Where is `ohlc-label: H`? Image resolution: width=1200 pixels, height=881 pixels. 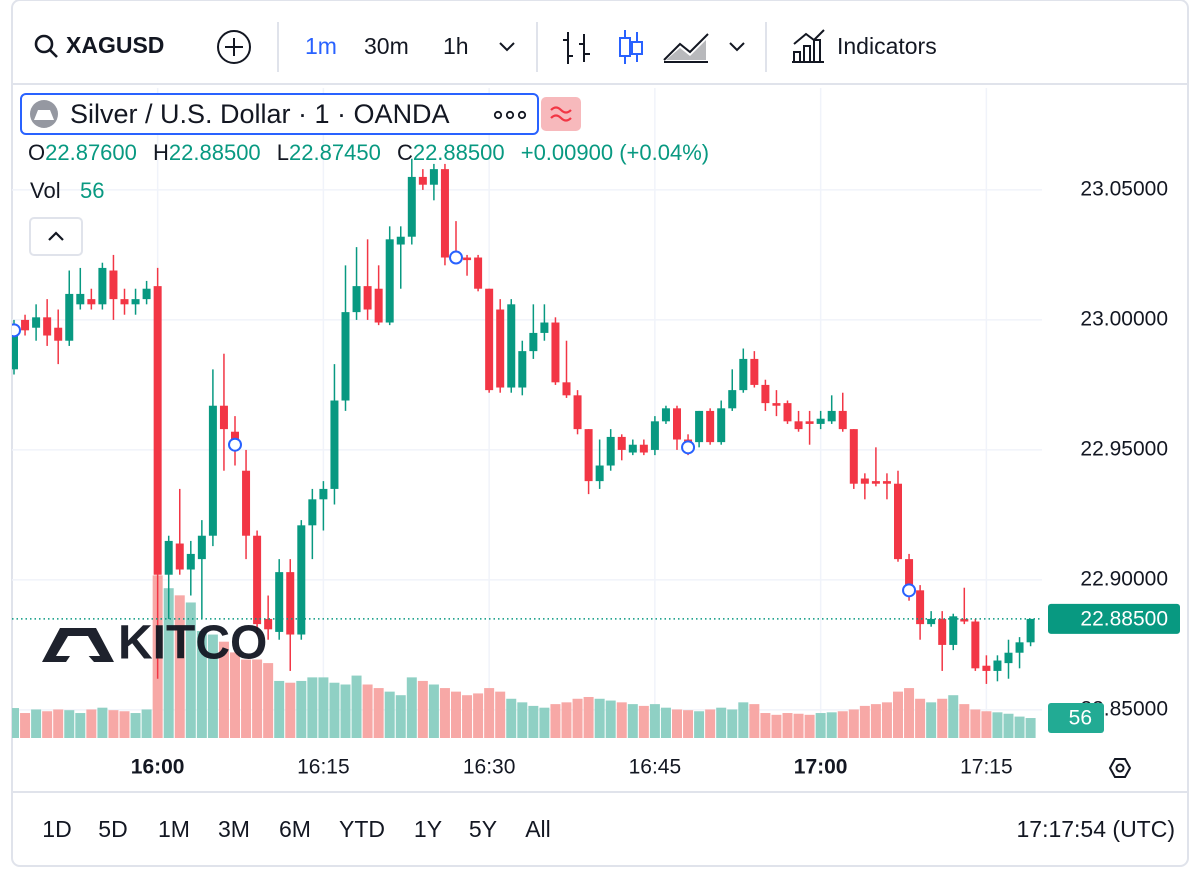 ohlc-label: H is located at coordinates (161, 152).